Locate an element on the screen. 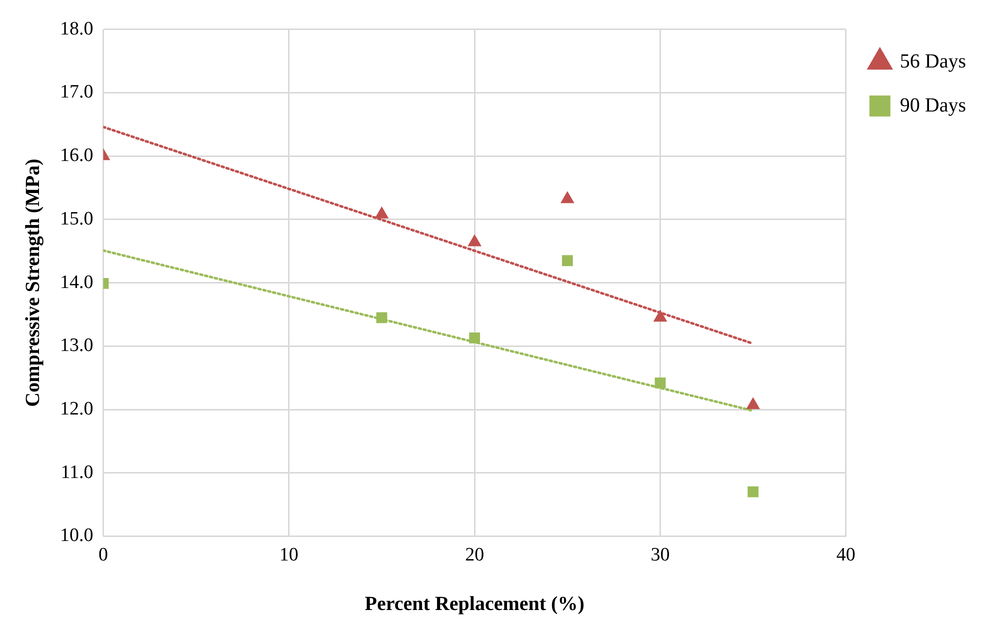  x-tick-label: 40 is located at coordinates (846, 555).